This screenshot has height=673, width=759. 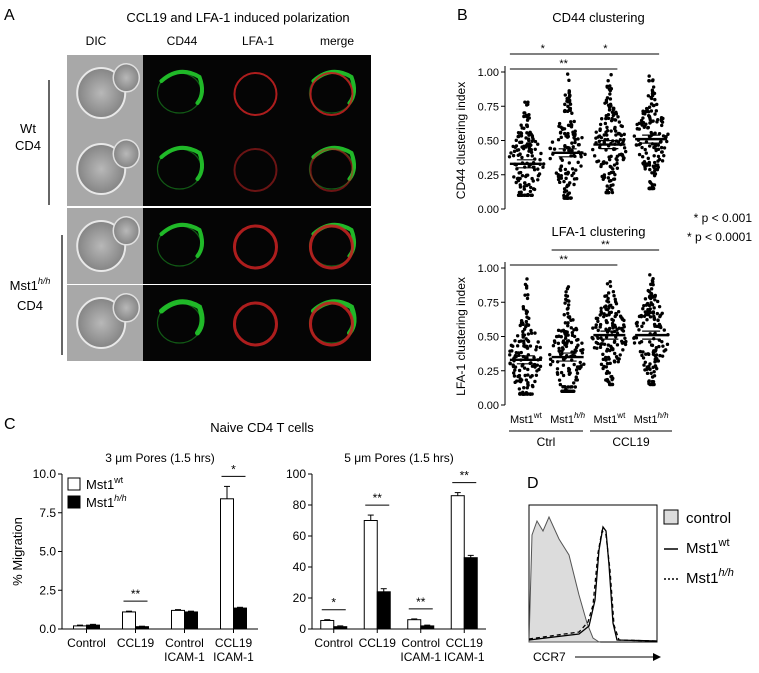 What do you see at coordinates (593, 583) in the screenshot?
I see `wt-histogram` at bounding box center [593, 583].